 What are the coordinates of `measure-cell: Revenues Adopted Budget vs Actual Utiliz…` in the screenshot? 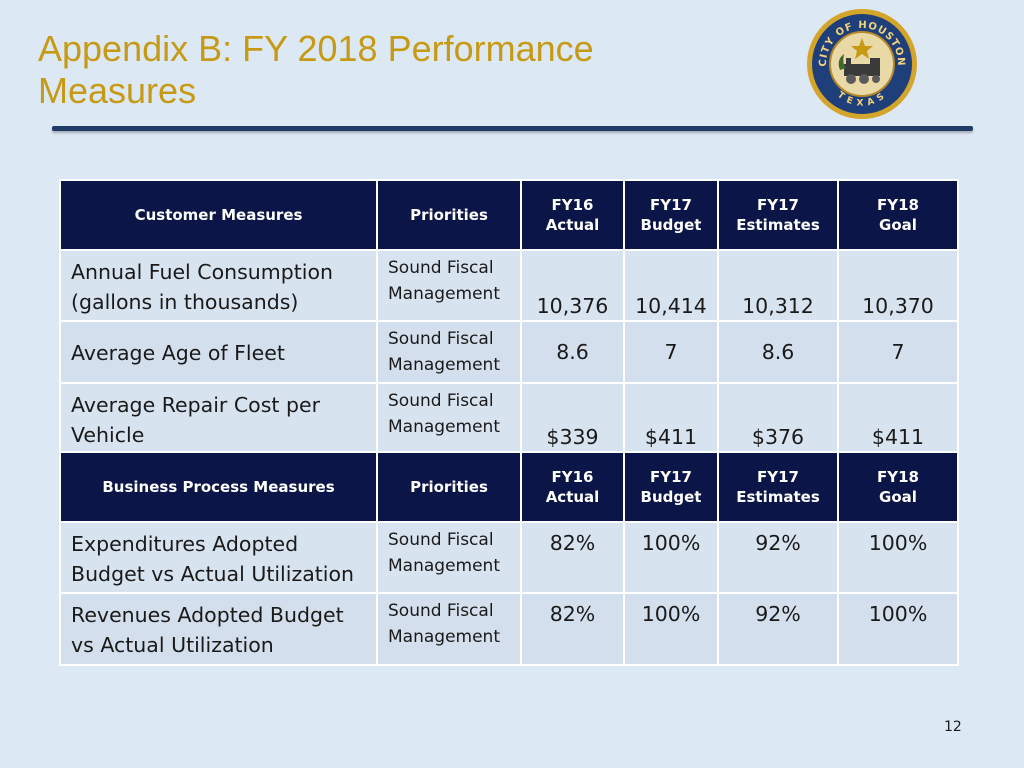 It's located at (218, 629).